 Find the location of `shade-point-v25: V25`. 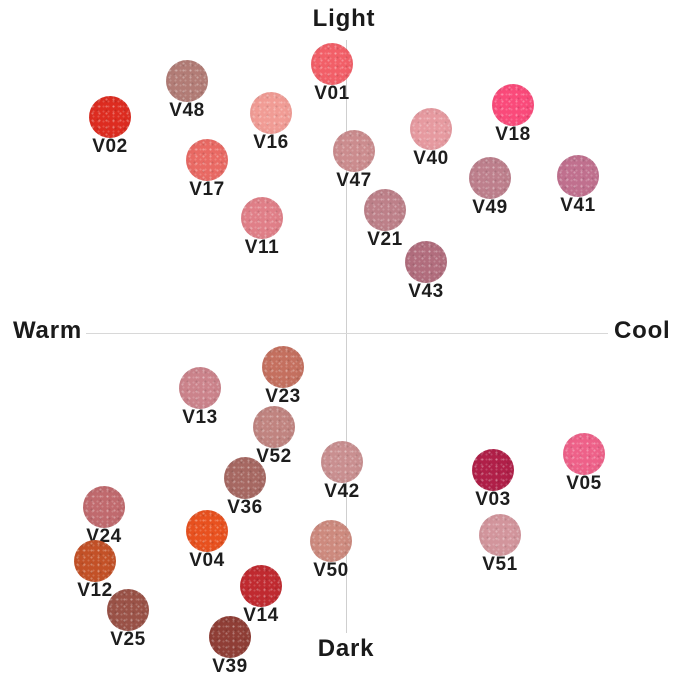

shade-point-v25: V25 is located at coordinates (128, 619).